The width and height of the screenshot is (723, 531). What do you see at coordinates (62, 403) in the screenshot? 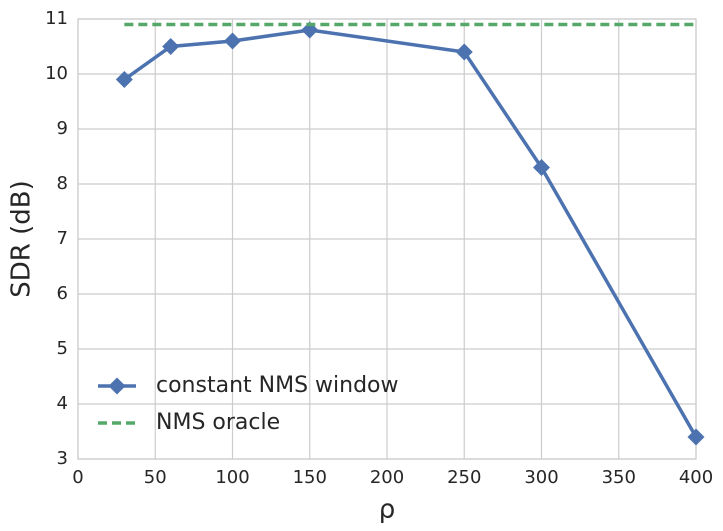
I see `y-tick-label: 4` at bounding box center [62, 403].